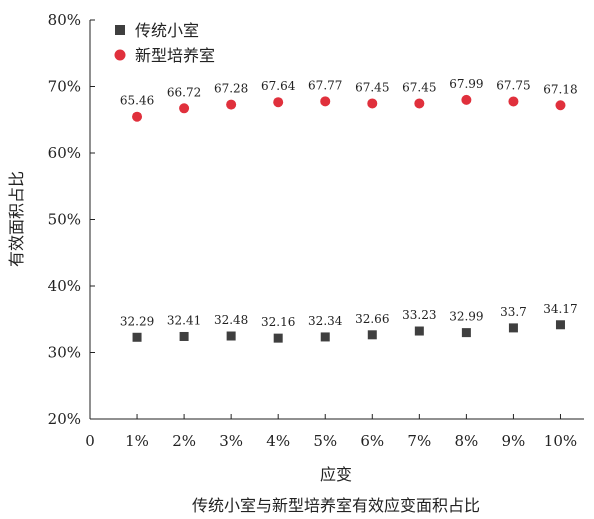 The image size is (594, 519). I want to click on x-tick-label: 2%, so click(184, 441).